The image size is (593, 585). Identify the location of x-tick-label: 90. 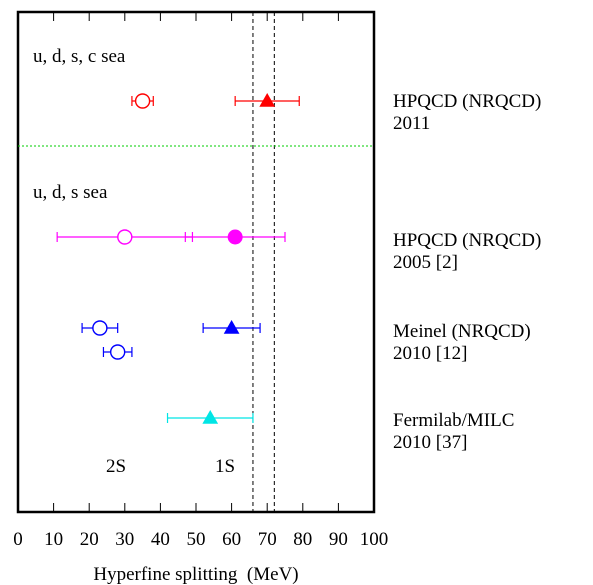
(338, 539).